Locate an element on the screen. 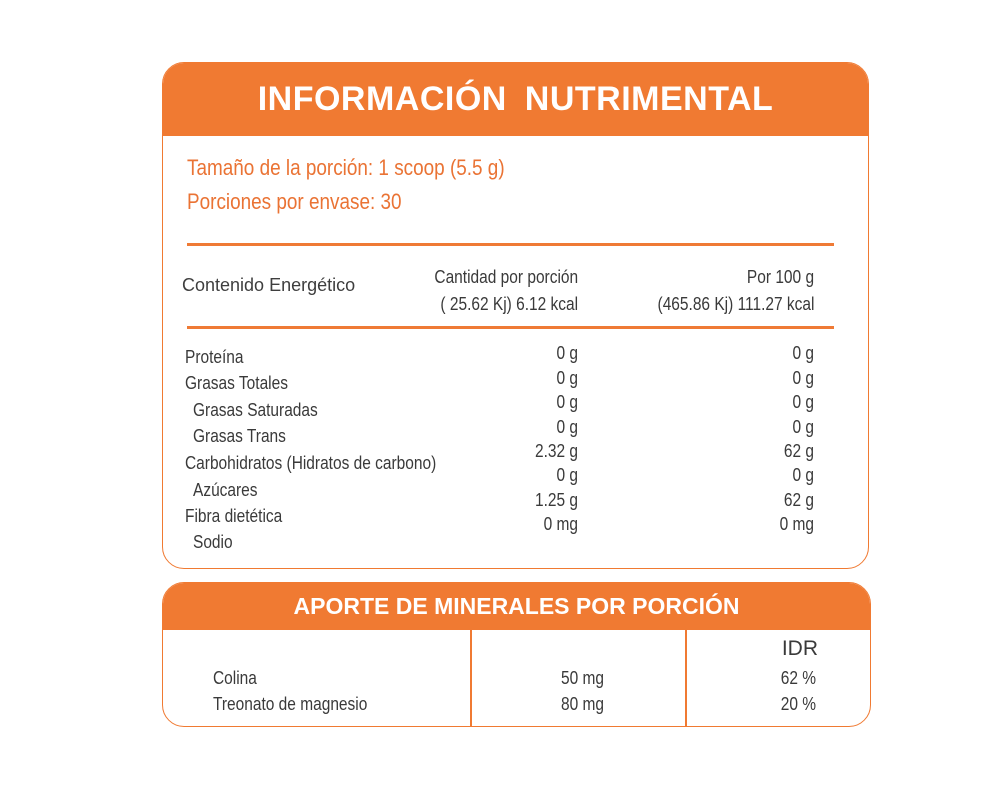 The width and height of the screenshot is (1000, 800). mineral-label: Colina is located at coordinates (235, 678).